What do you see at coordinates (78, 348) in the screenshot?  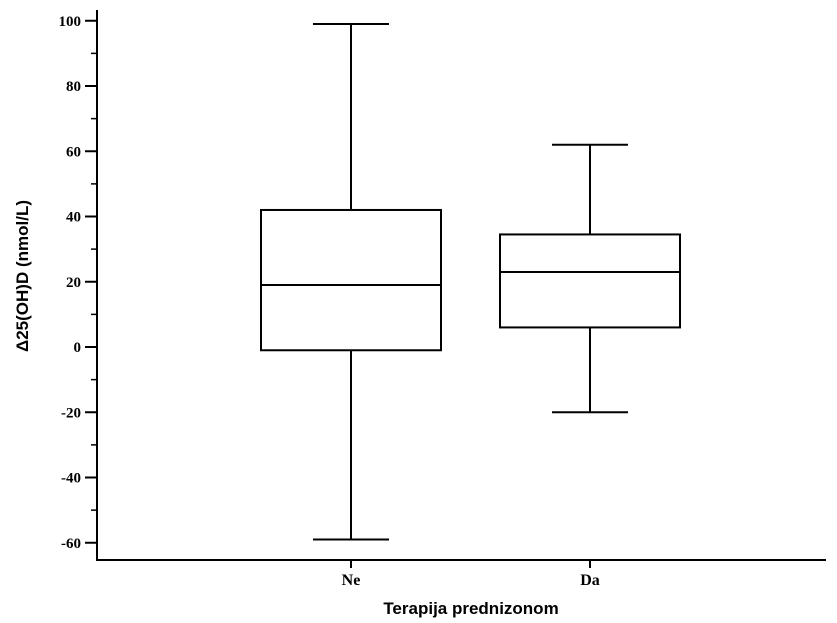 I see `y-tick-label: 0` at bounding box center [78, 348].